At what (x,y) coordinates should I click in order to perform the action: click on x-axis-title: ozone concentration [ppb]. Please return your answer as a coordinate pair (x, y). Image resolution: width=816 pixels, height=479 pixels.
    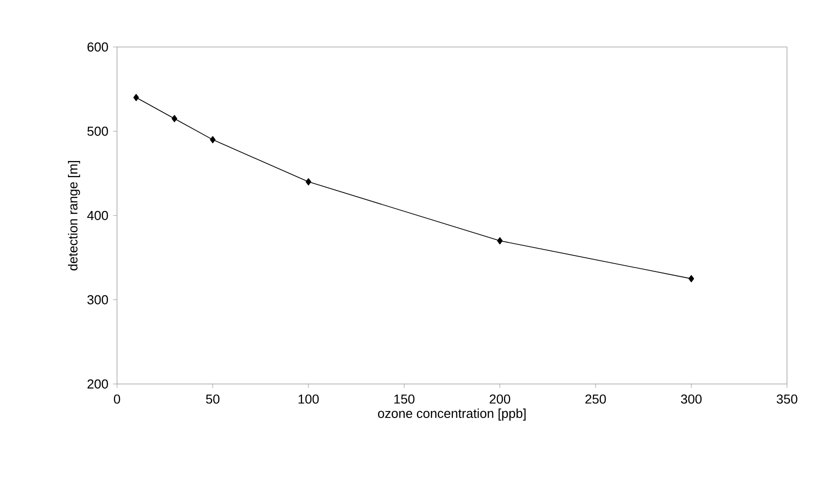
    Looking at the image, I should click on (452, 414).